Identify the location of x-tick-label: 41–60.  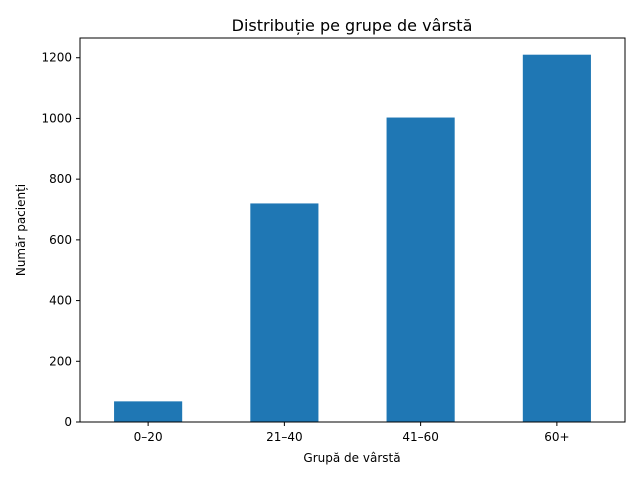
(420, 437).